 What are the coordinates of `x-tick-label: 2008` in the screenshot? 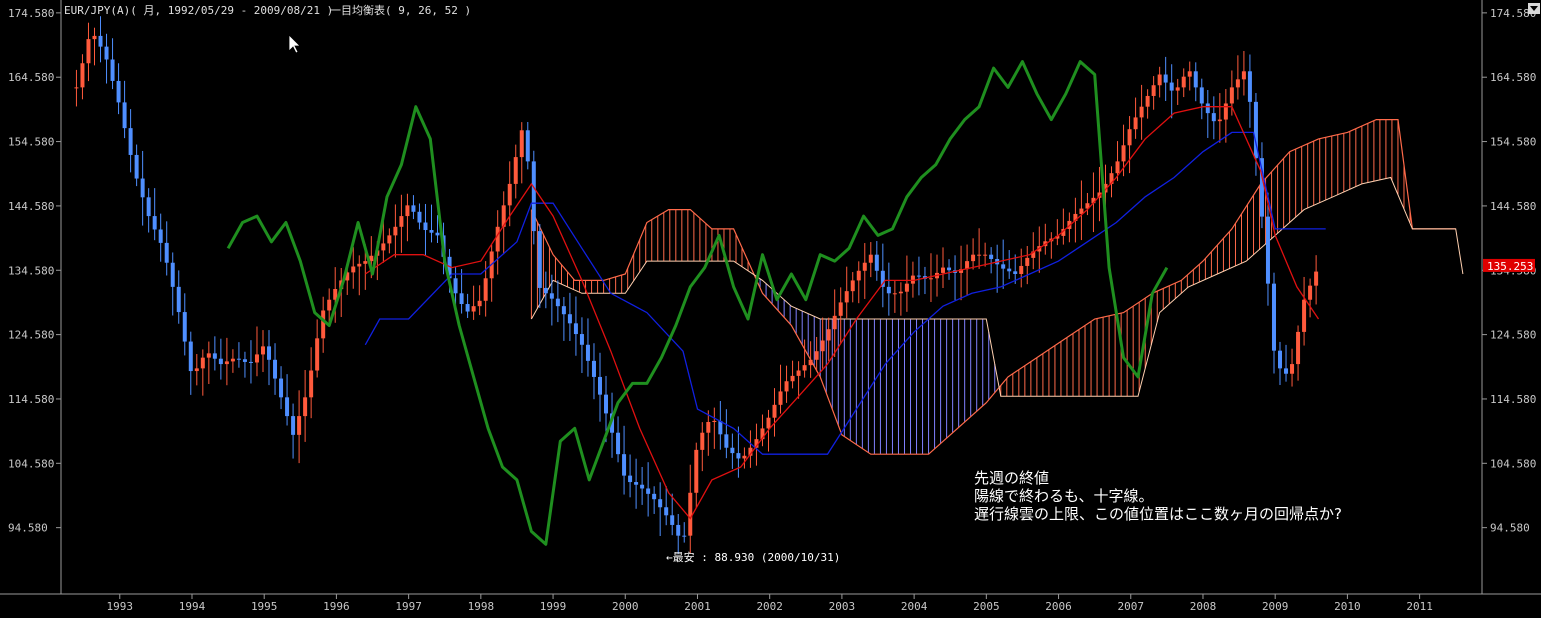 It's located at (1203, 606).